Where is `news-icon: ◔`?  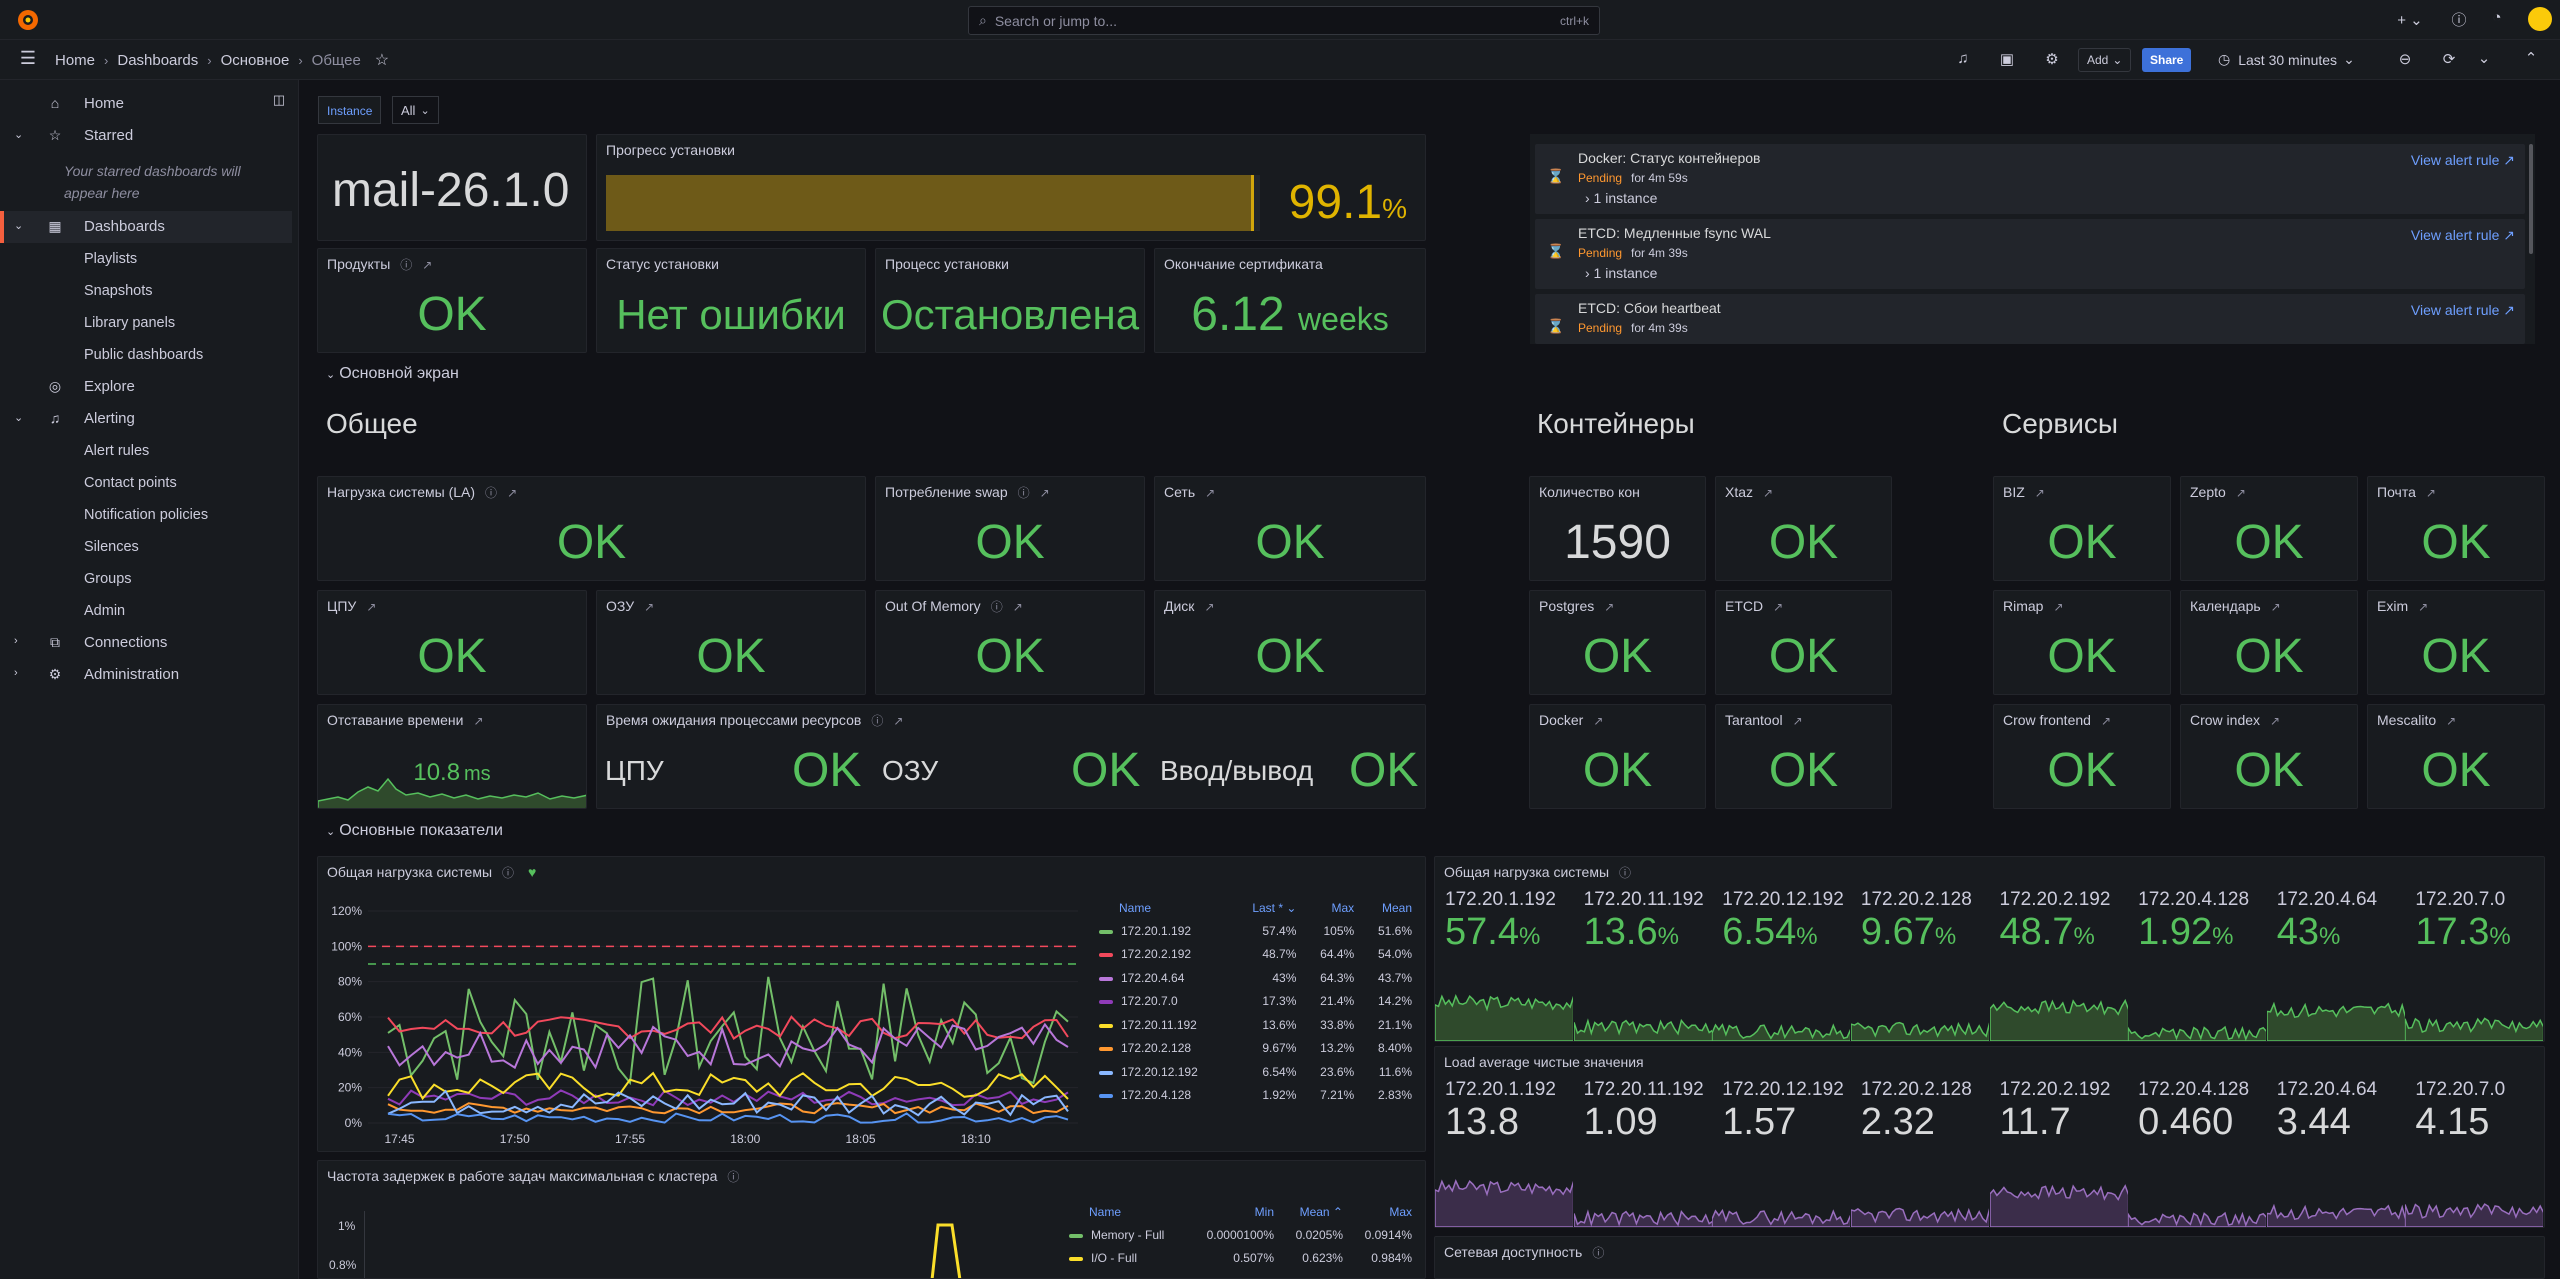
news-icon: ◔ is located at coordinates (2497, 17).